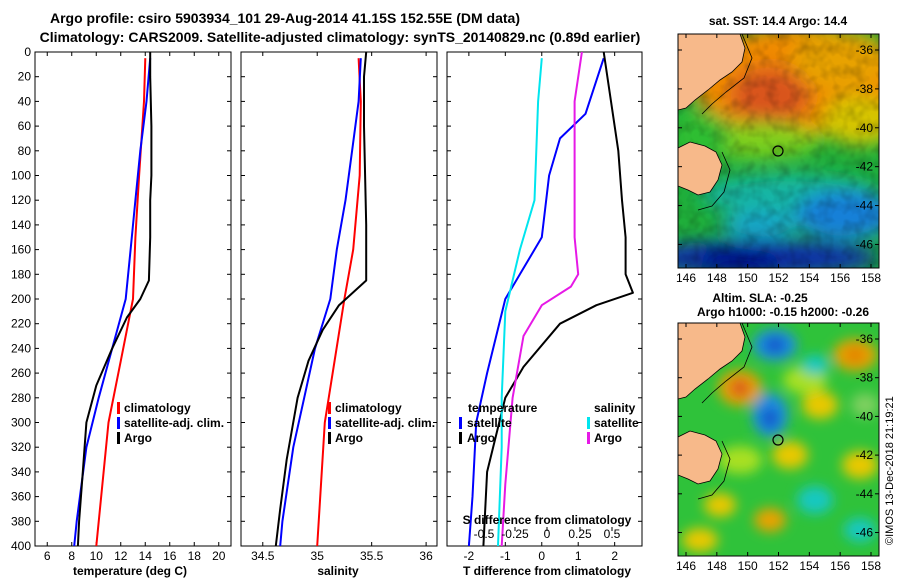 This screenshot has height=580, width=900. What do you see at coordinates (484, 534) in the screenshot?
I see `s-tick-label: -0.5` at bounding box center [484, 534].